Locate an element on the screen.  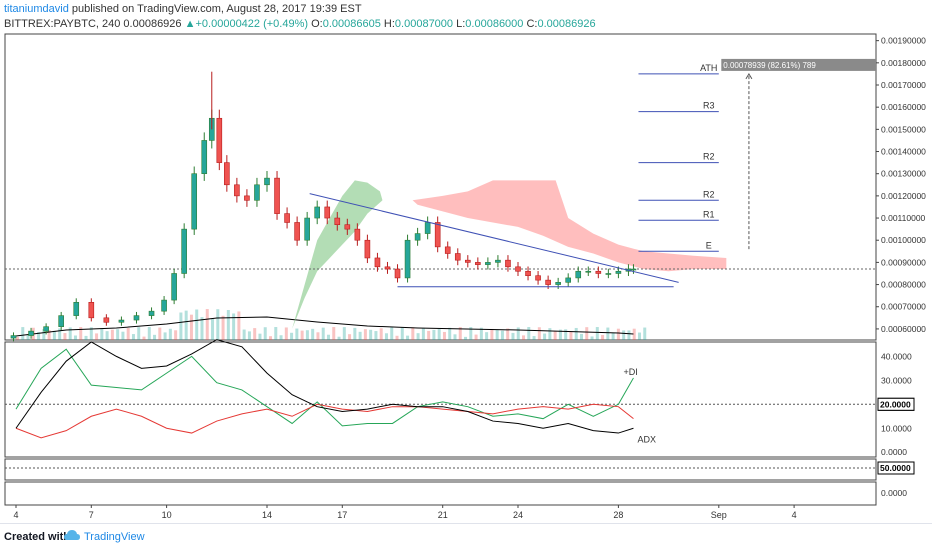
ichimoku-cloud-green is located at coordinates (337, 254).